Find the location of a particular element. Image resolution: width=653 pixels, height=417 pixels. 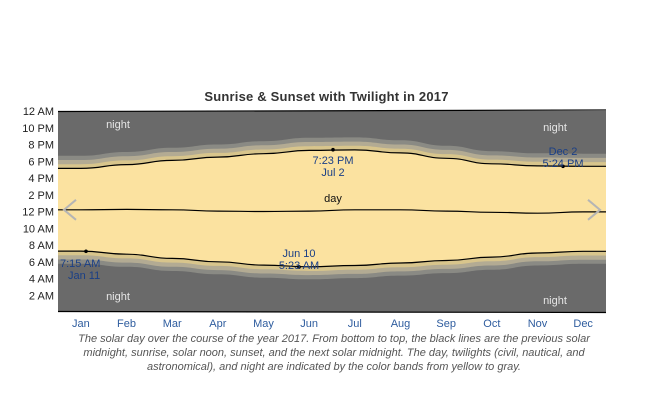

y-tick-label: 12 AM is located at coordinates (38, 112).